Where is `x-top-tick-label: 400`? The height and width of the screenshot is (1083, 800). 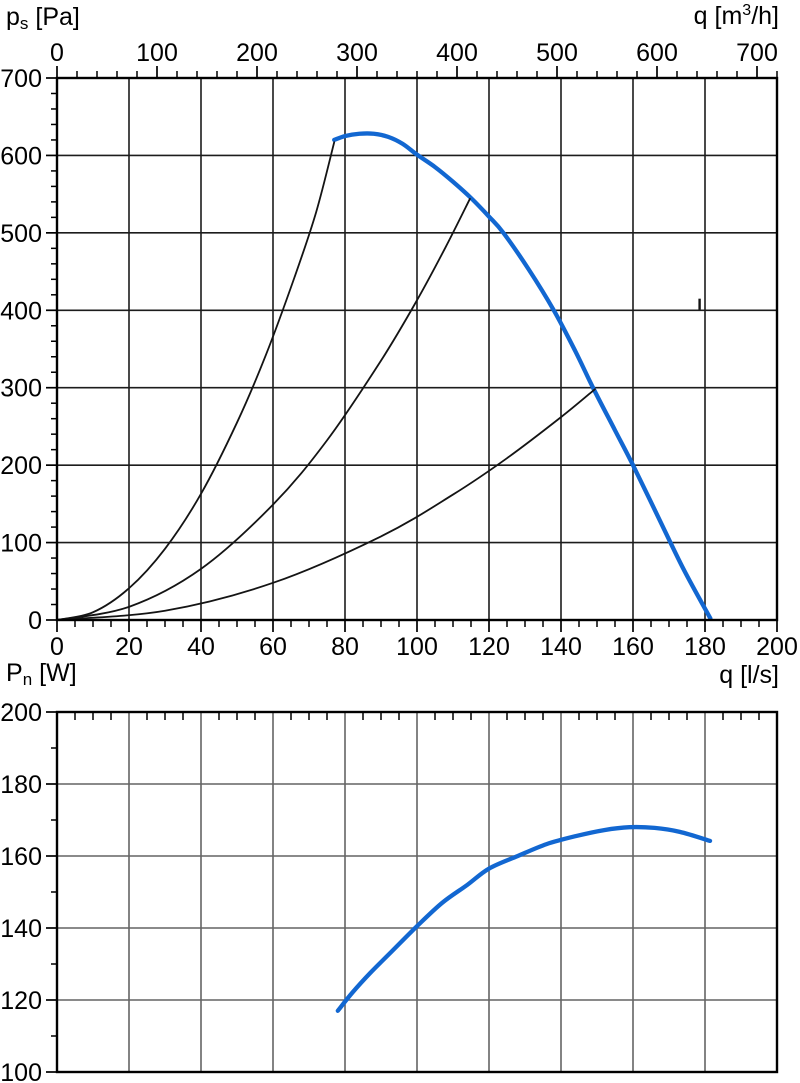 x-top-tick-label: 400 is located at coordinates (457, 53).